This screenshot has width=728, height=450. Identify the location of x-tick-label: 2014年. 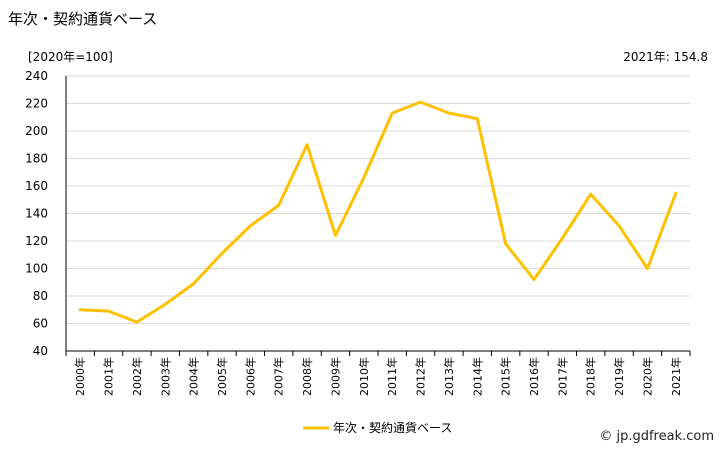
(477, 376).